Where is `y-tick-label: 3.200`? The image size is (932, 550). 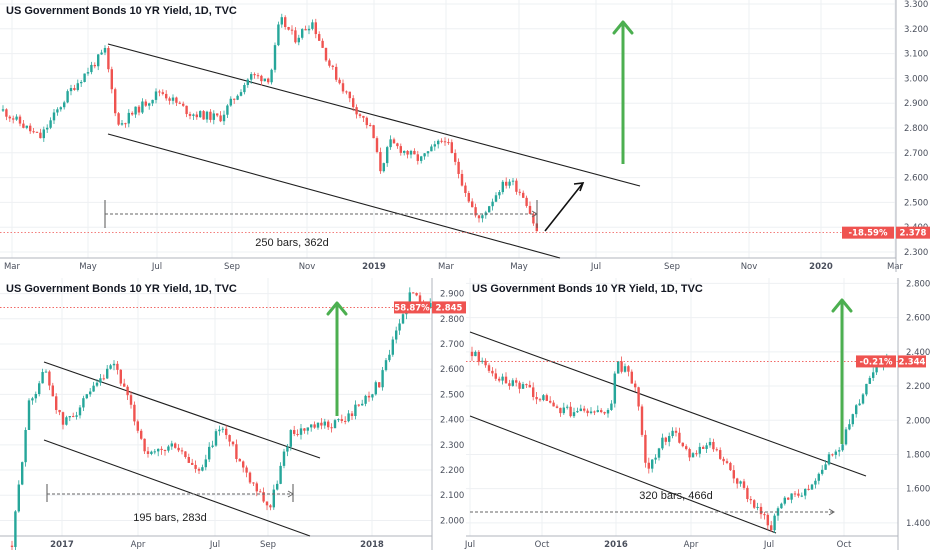
y-tick-label: 3.200 is located at coordinates (916, 30).